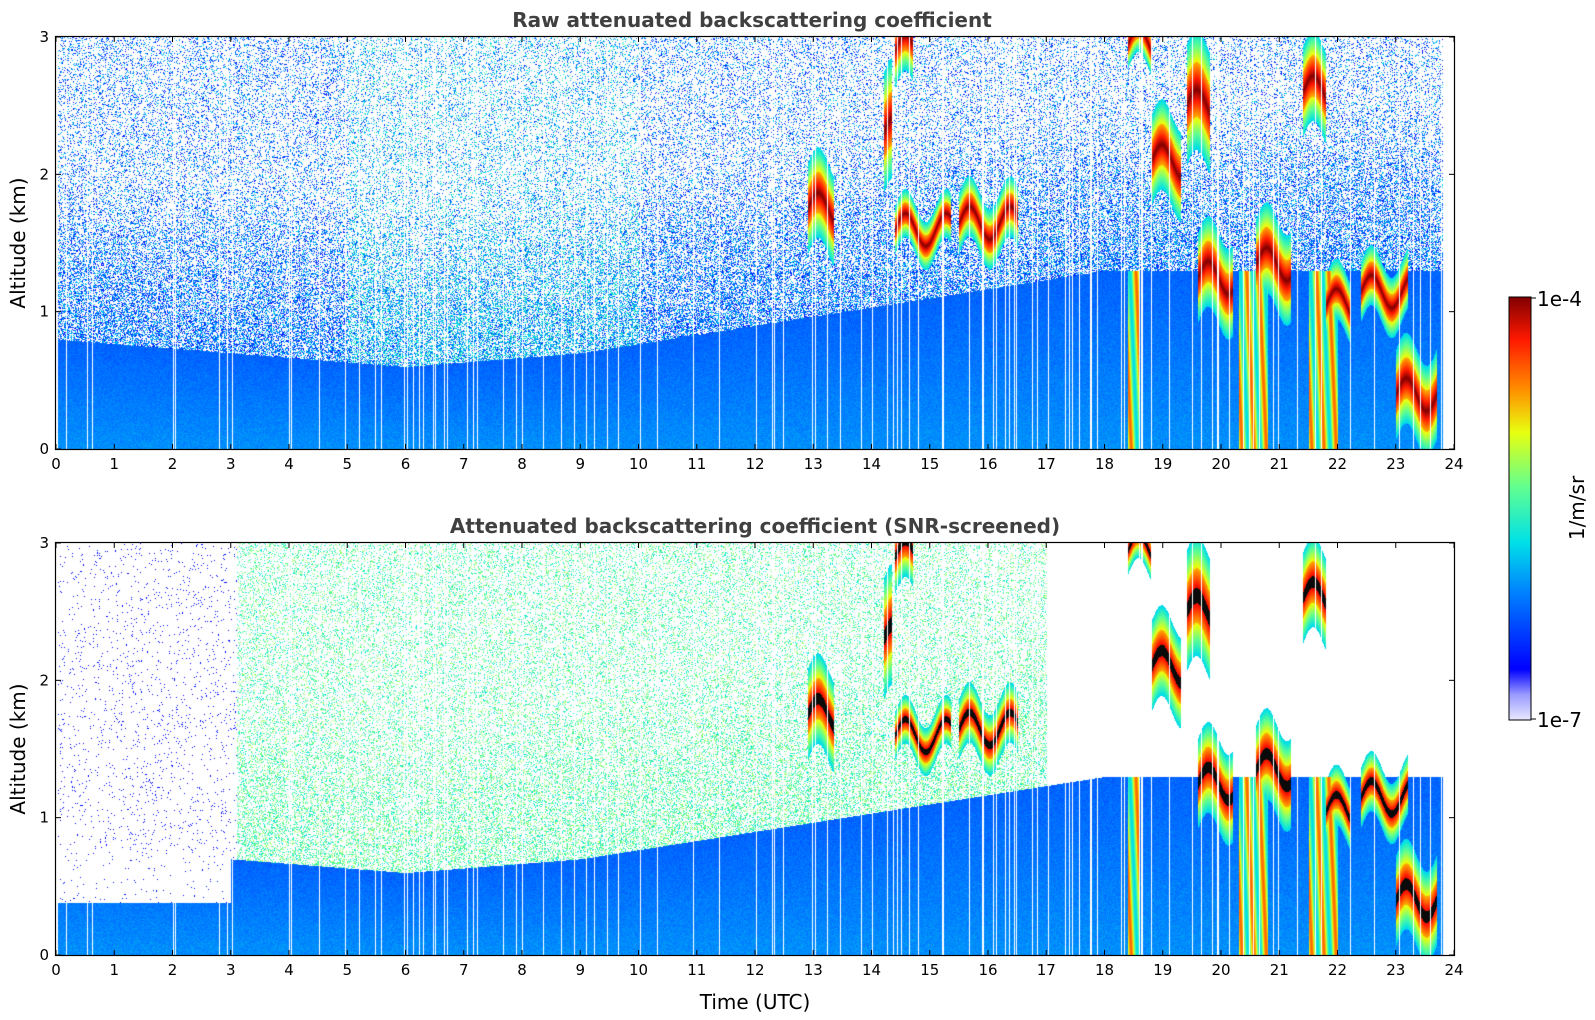 The image size is (1595, 1020). Describe the element at coordinates (1559, 299) in the screenshot. I see `colorbar-max-label: 1e-4` at that location.